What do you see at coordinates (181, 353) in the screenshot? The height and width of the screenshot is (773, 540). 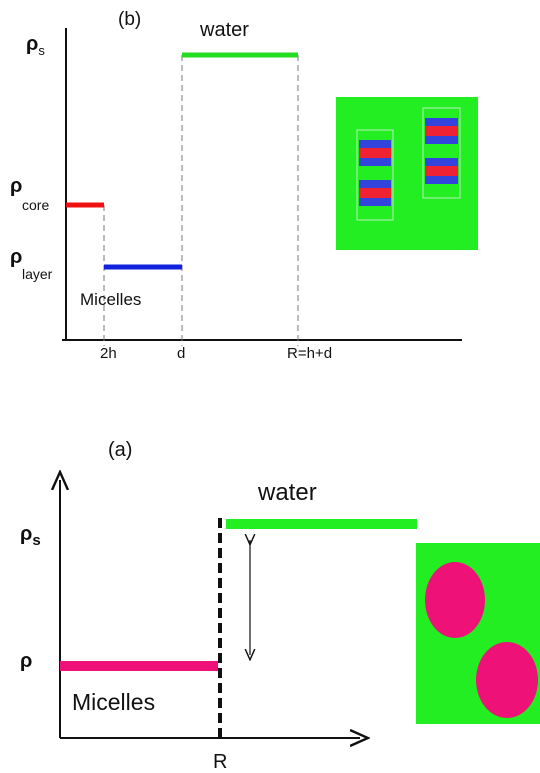 I see `x-label: d` at bounding box center [181, 353].